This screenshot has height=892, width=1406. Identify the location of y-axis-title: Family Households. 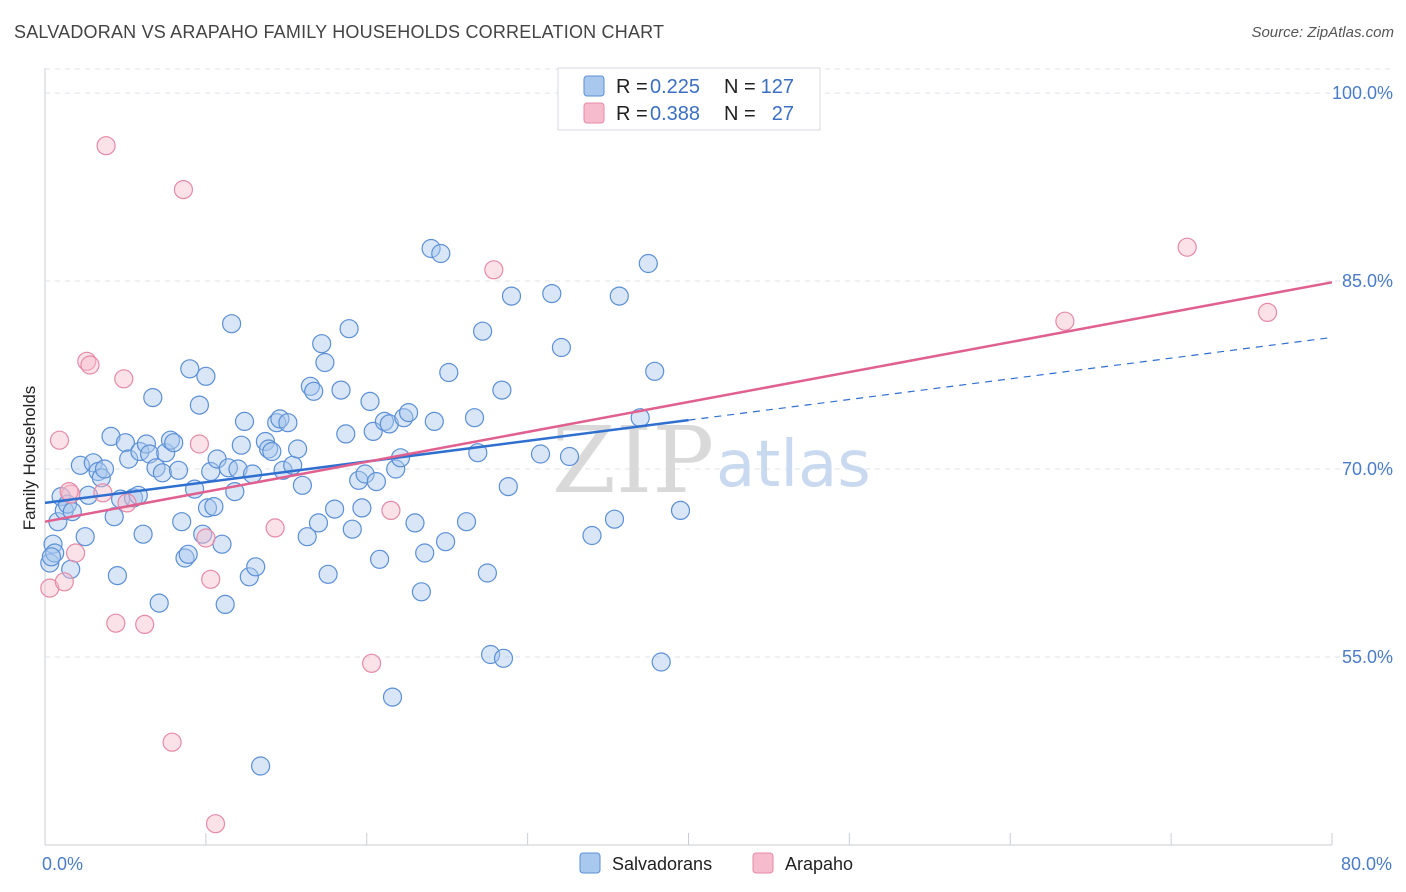
(29, 458).